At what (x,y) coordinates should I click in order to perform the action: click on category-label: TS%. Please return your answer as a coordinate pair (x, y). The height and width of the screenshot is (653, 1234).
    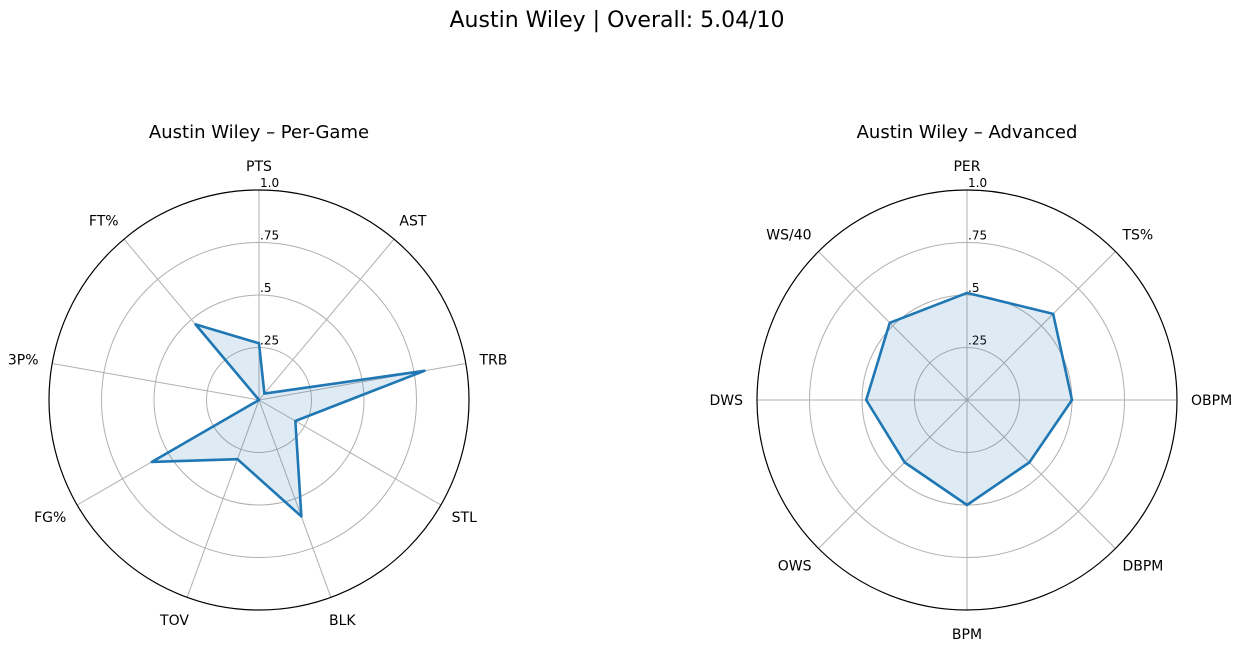
    Looking at the image, I should click on (1137, 236).